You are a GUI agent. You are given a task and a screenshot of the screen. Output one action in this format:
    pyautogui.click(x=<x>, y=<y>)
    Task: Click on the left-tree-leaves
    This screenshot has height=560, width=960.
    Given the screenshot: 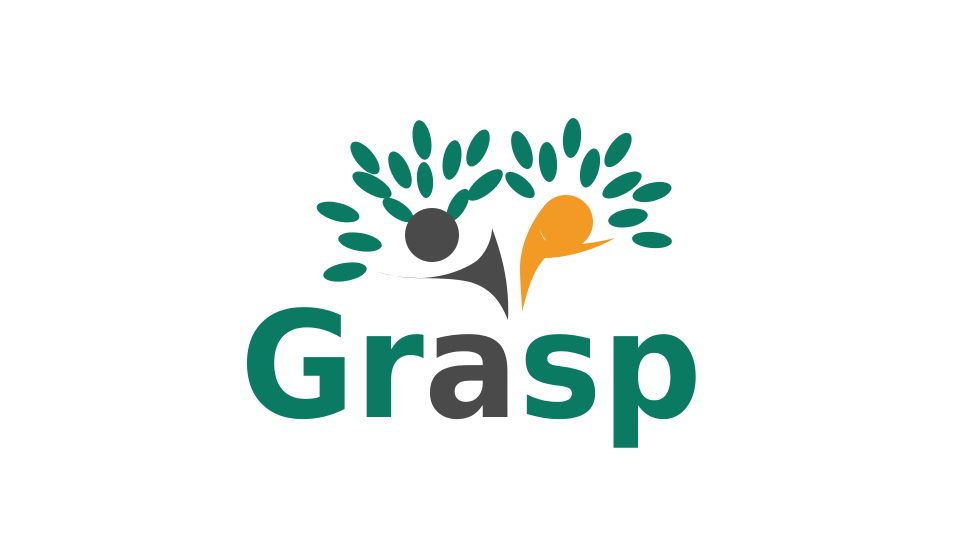 What is the action you would take?
    pyautogui.click(x=409, y=201)
    